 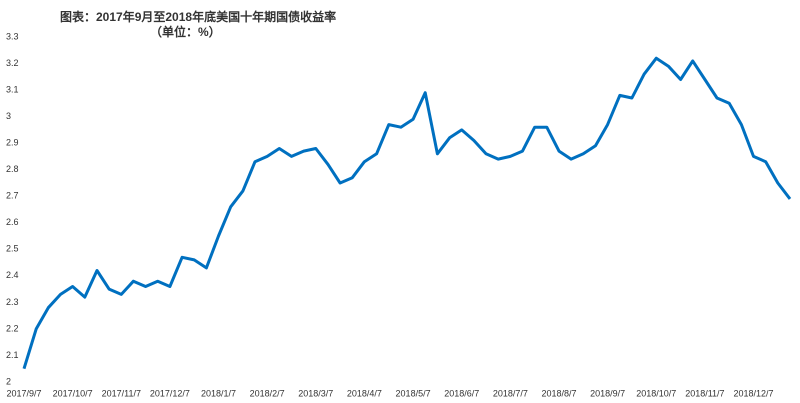 I want to click on x-tick-label: 2018/6/7, so click(x=461, y=393).